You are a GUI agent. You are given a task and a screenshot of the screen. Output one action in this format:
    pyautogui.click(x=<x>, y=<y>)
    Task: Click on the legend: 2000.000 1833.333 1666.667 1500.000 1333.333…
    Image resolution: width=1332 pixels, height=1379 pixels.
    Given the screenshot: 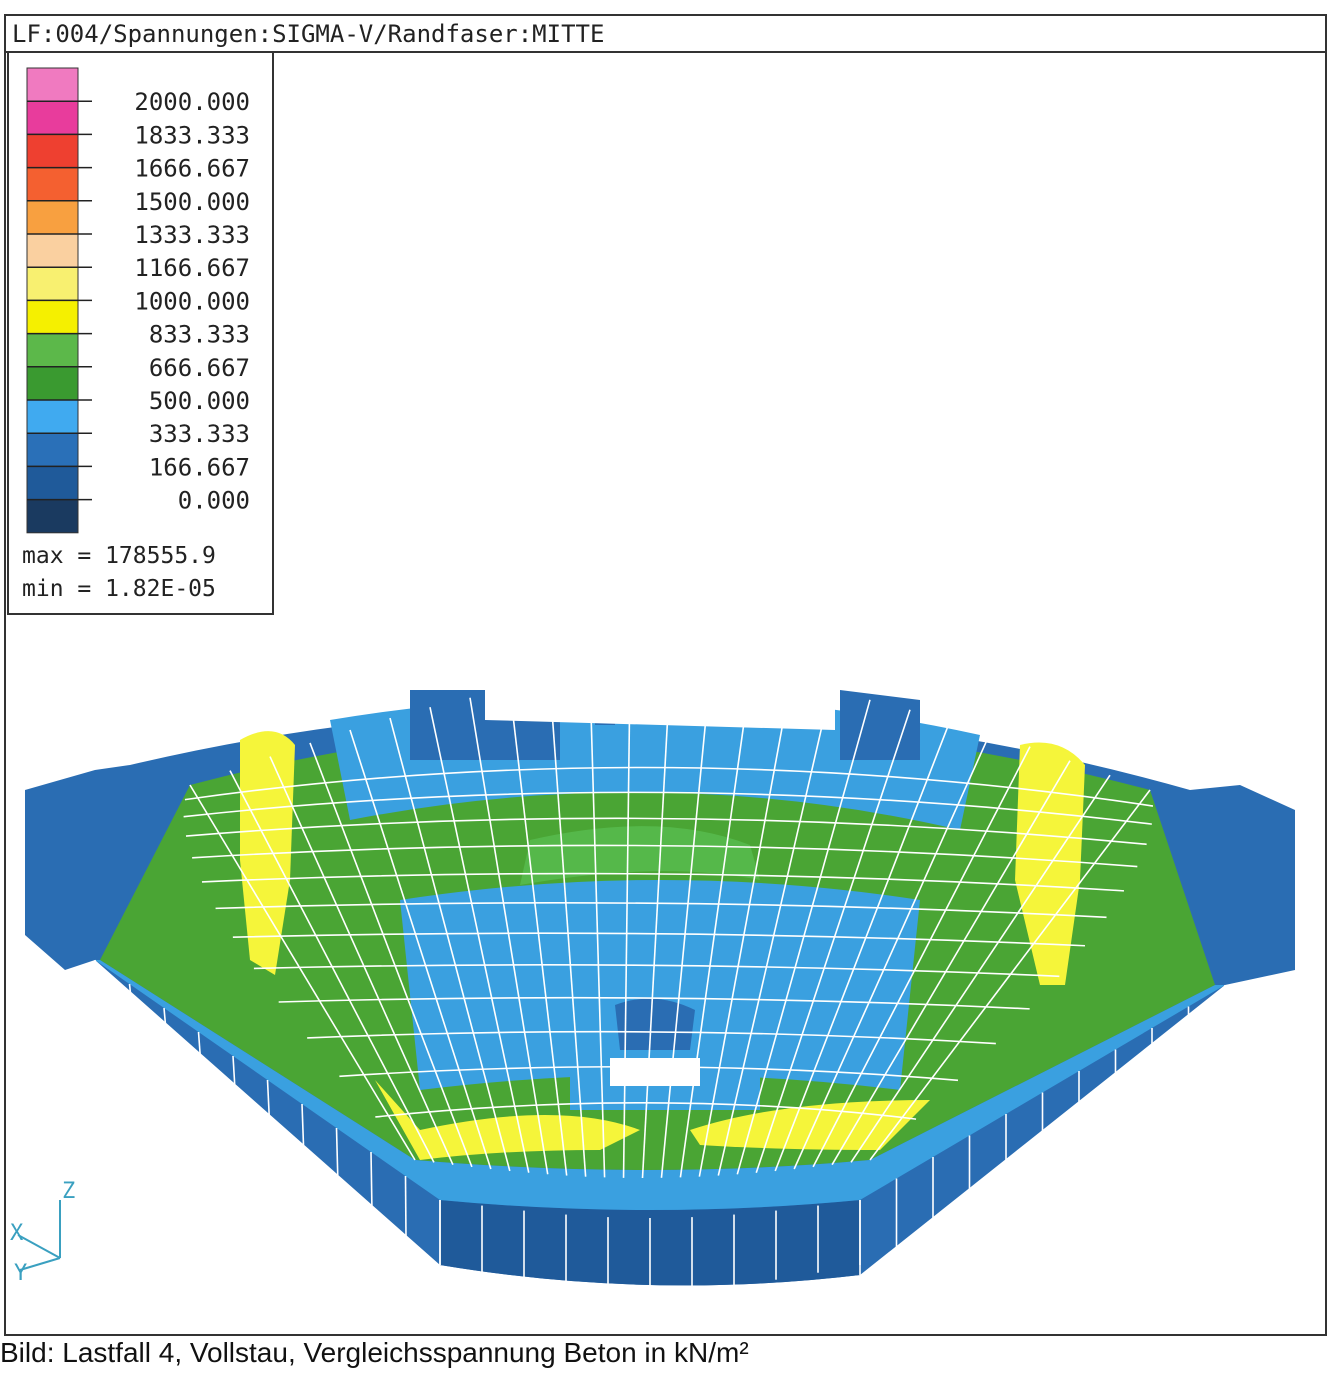 What is the action you would take?
    pyautogui.click(x=140, y=333)
    